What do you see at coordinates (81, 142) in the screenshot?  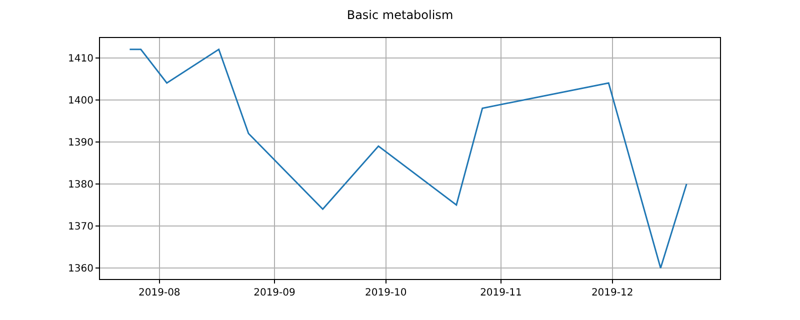 I see `y-tick-label: 1390` at bounding box center [81, 142].